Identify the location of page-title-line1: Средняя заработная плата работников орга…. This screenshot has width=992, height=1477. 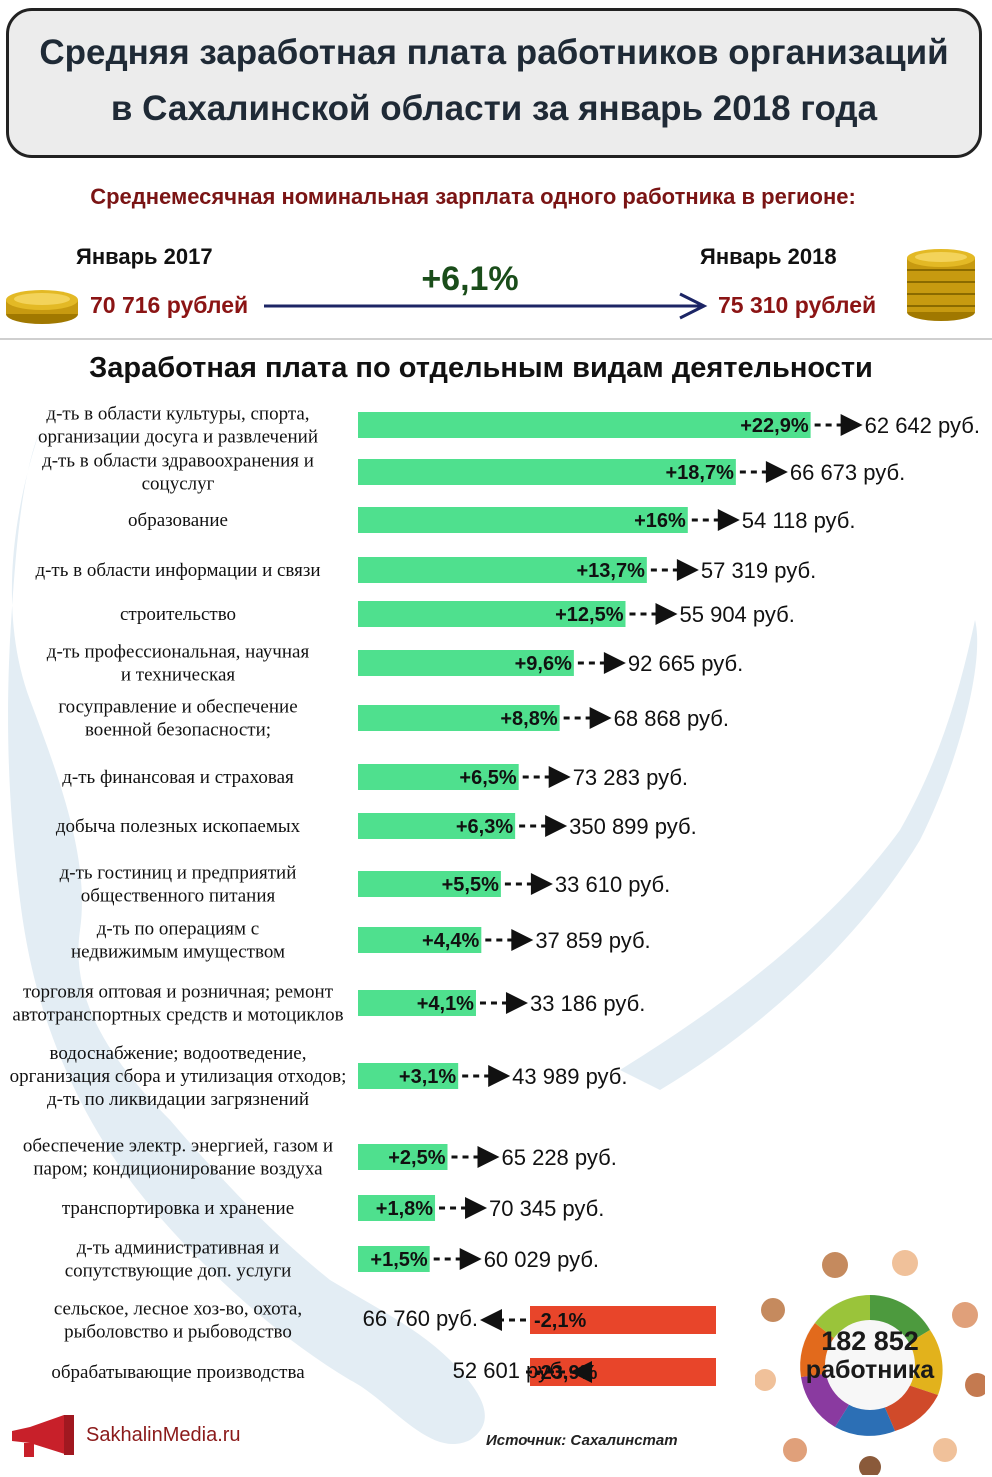
(494, 52).